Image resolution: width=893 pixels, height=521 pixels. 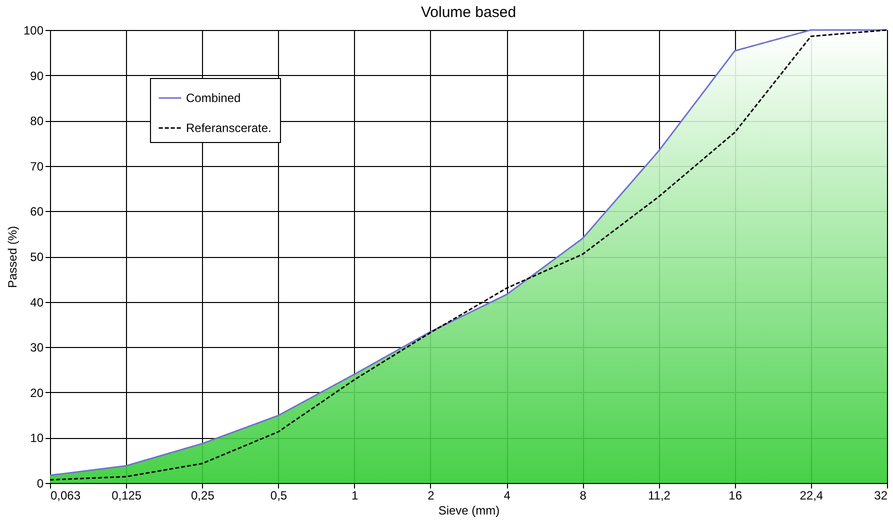 What do you see at coordinates (881, 495) in the screenshot?
I see `x-tick-label: 32` at bounding box center [881, 495].